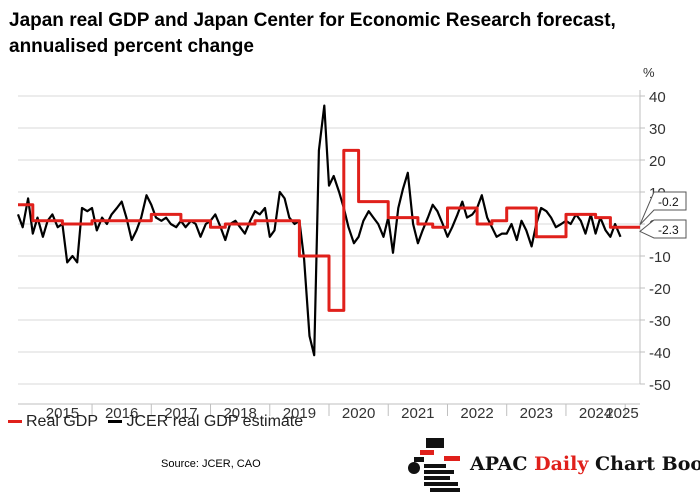 Image resolution: width=700 pixels, height=500 pixels. I want to click on chart-legend: Real GDP JCER real GDP estimate, so click(158, 420).